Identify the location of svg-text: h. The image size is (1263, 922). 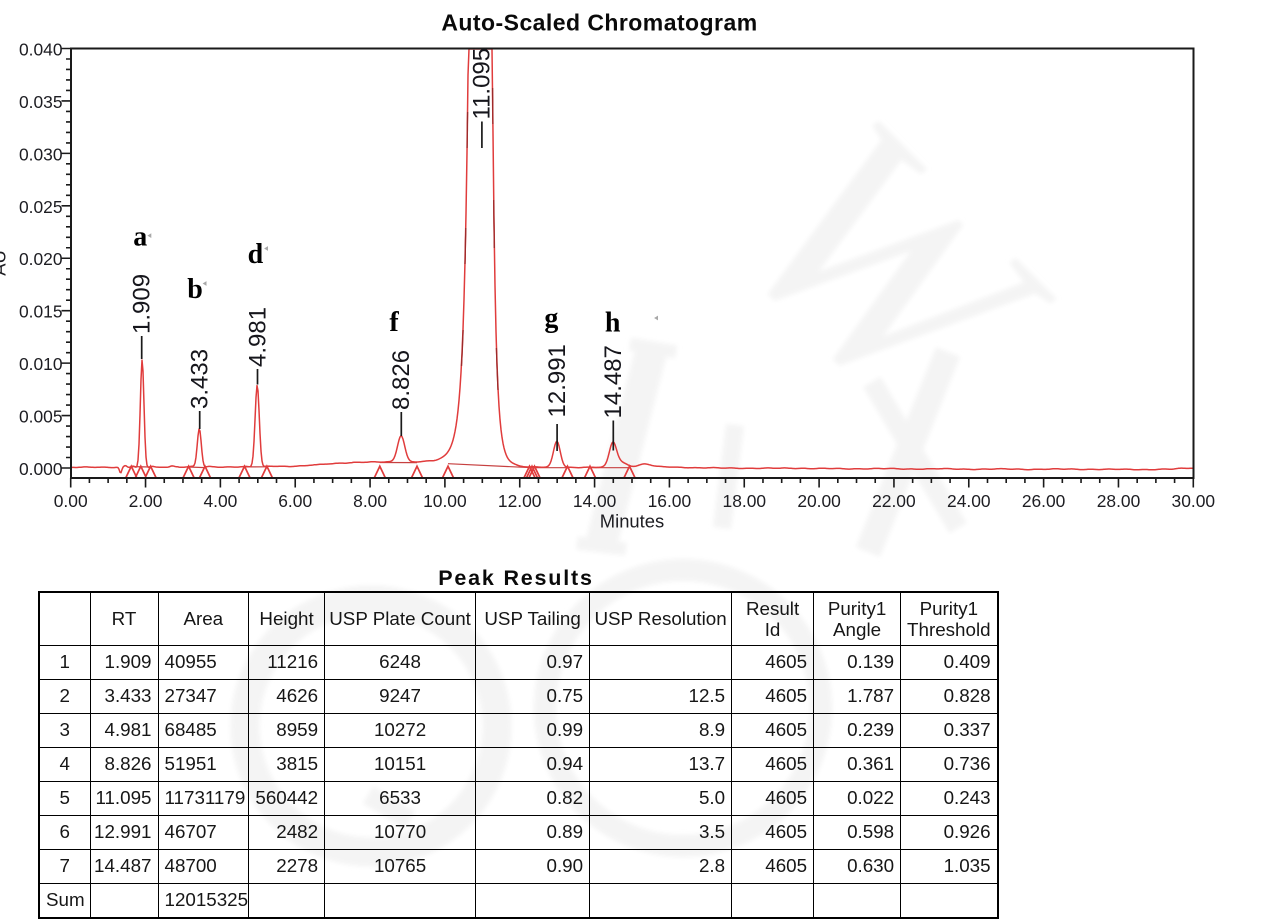
(613, 323).